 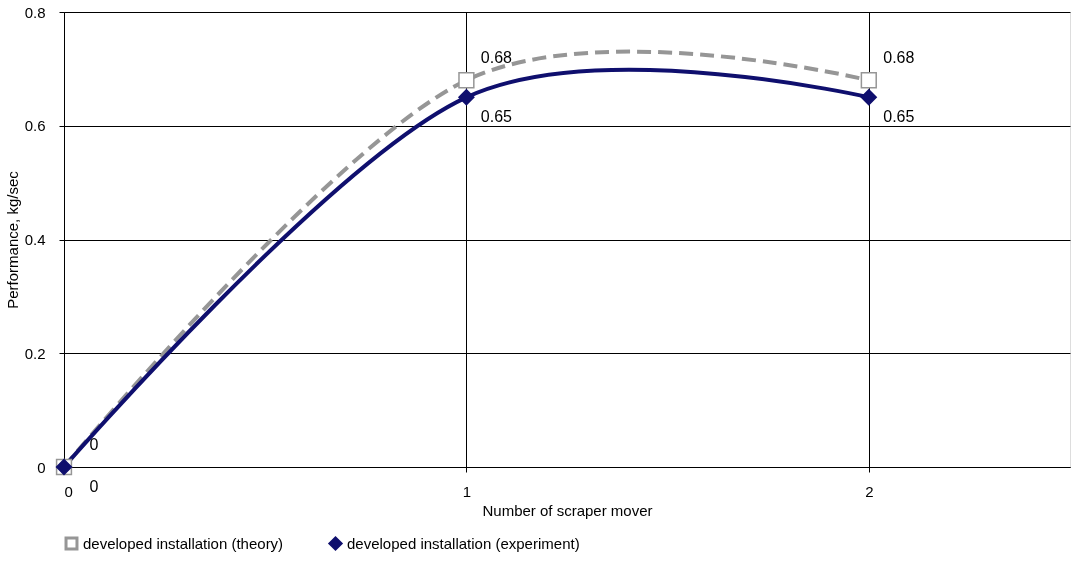 What do you see at coordinates (467, 491) in the screenshot?
I see `x-tick-label: 1` at bounding box center [467, 491].